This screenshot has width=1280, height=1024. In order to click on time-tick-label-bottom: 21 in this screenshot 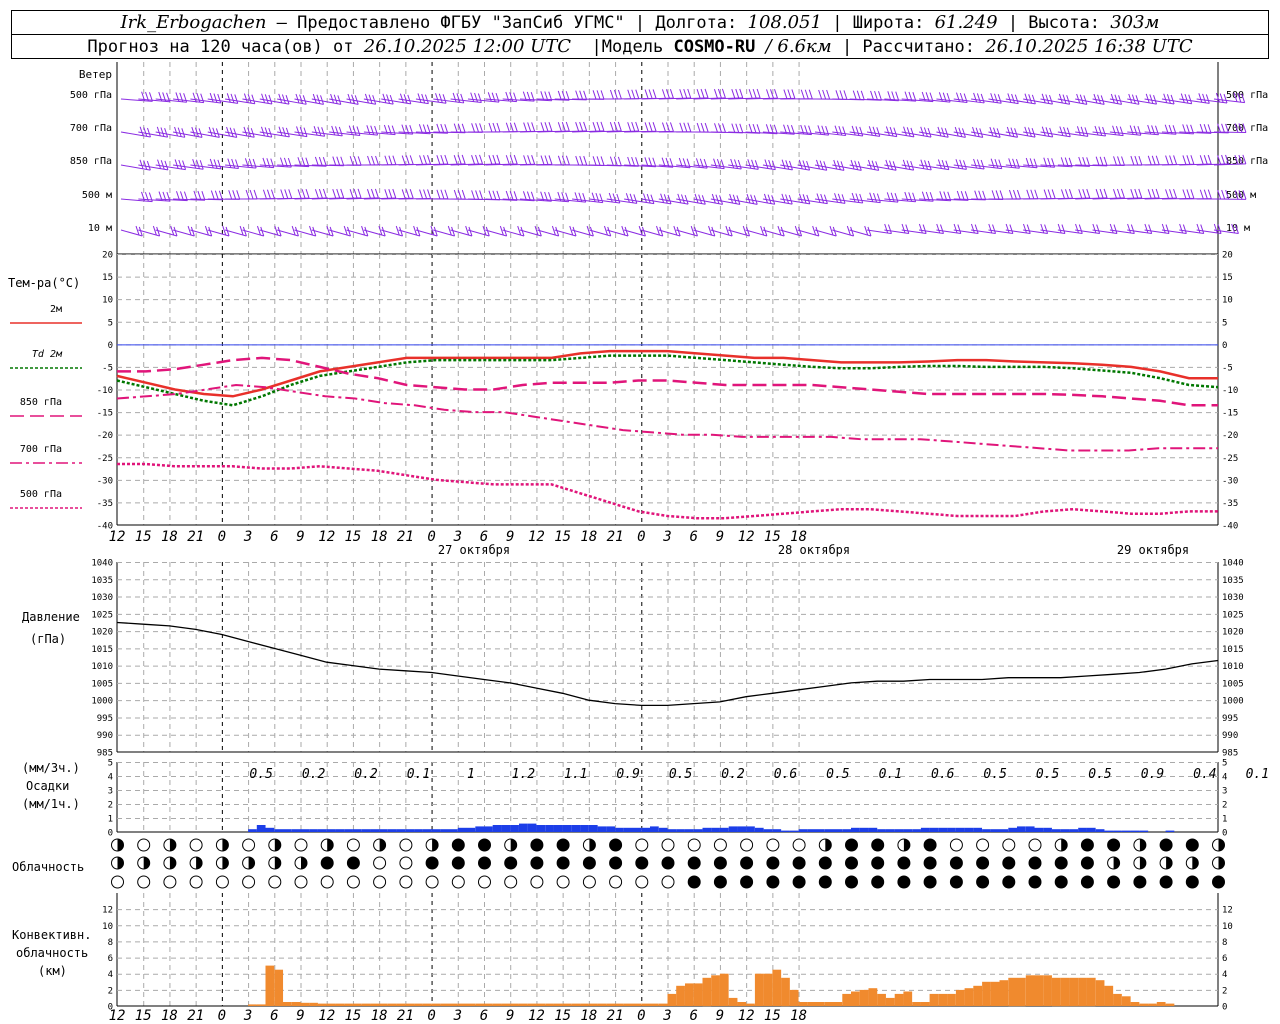, I will do `click(405, 1016)`.